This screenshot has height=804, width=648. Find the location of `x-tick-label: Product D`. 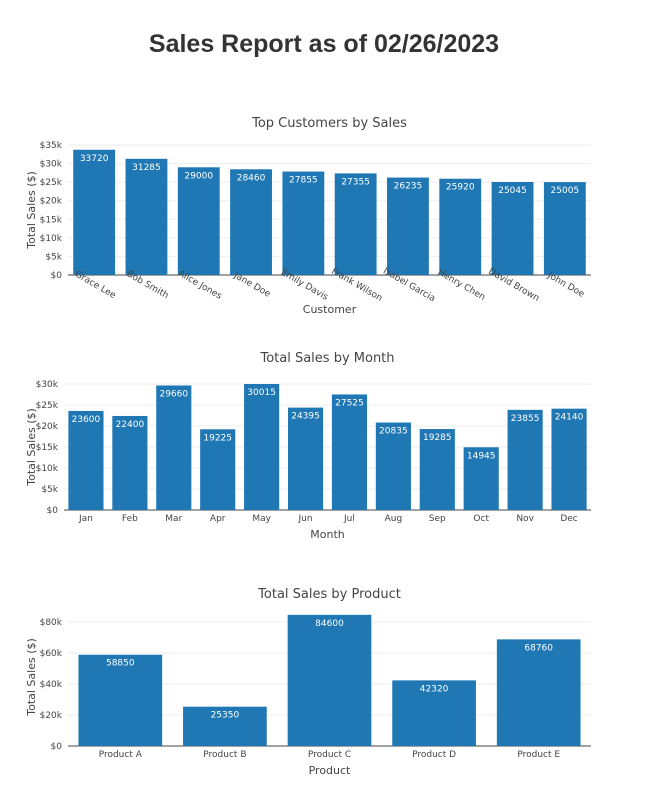

x-tick-label: Product D is located at coordinates (434, 755).